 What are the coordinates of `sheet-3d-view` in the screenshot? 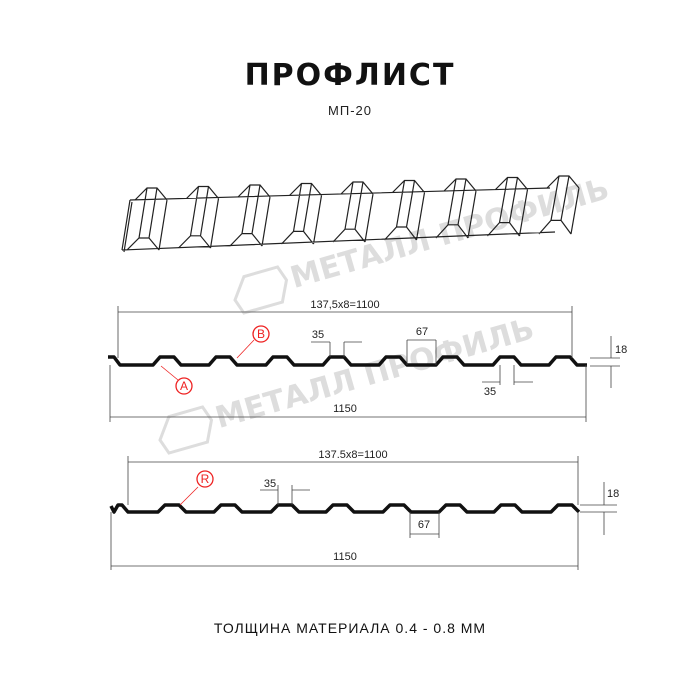 It's located at (350, 214).